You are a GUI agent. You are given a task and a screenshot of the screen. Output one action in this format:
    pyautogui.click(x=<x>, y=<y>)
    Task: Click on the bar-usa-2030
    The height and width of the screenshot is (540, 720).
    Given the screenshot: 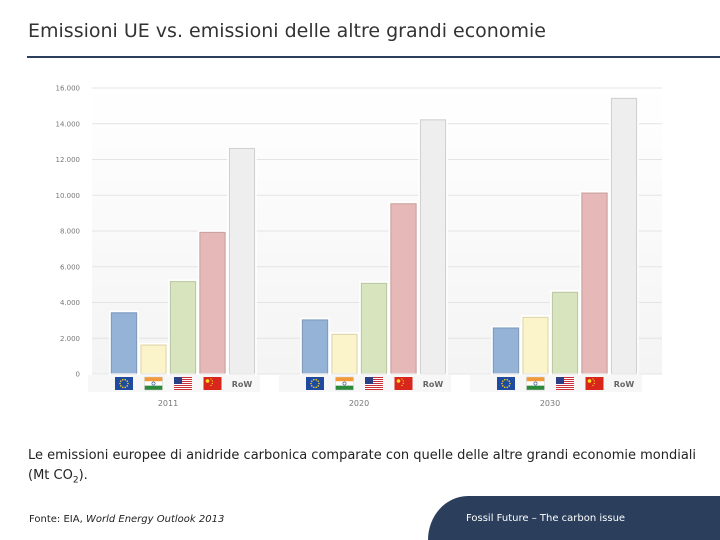 What is the action you would take?
    pyautogui.click(x=565, y=332)
    